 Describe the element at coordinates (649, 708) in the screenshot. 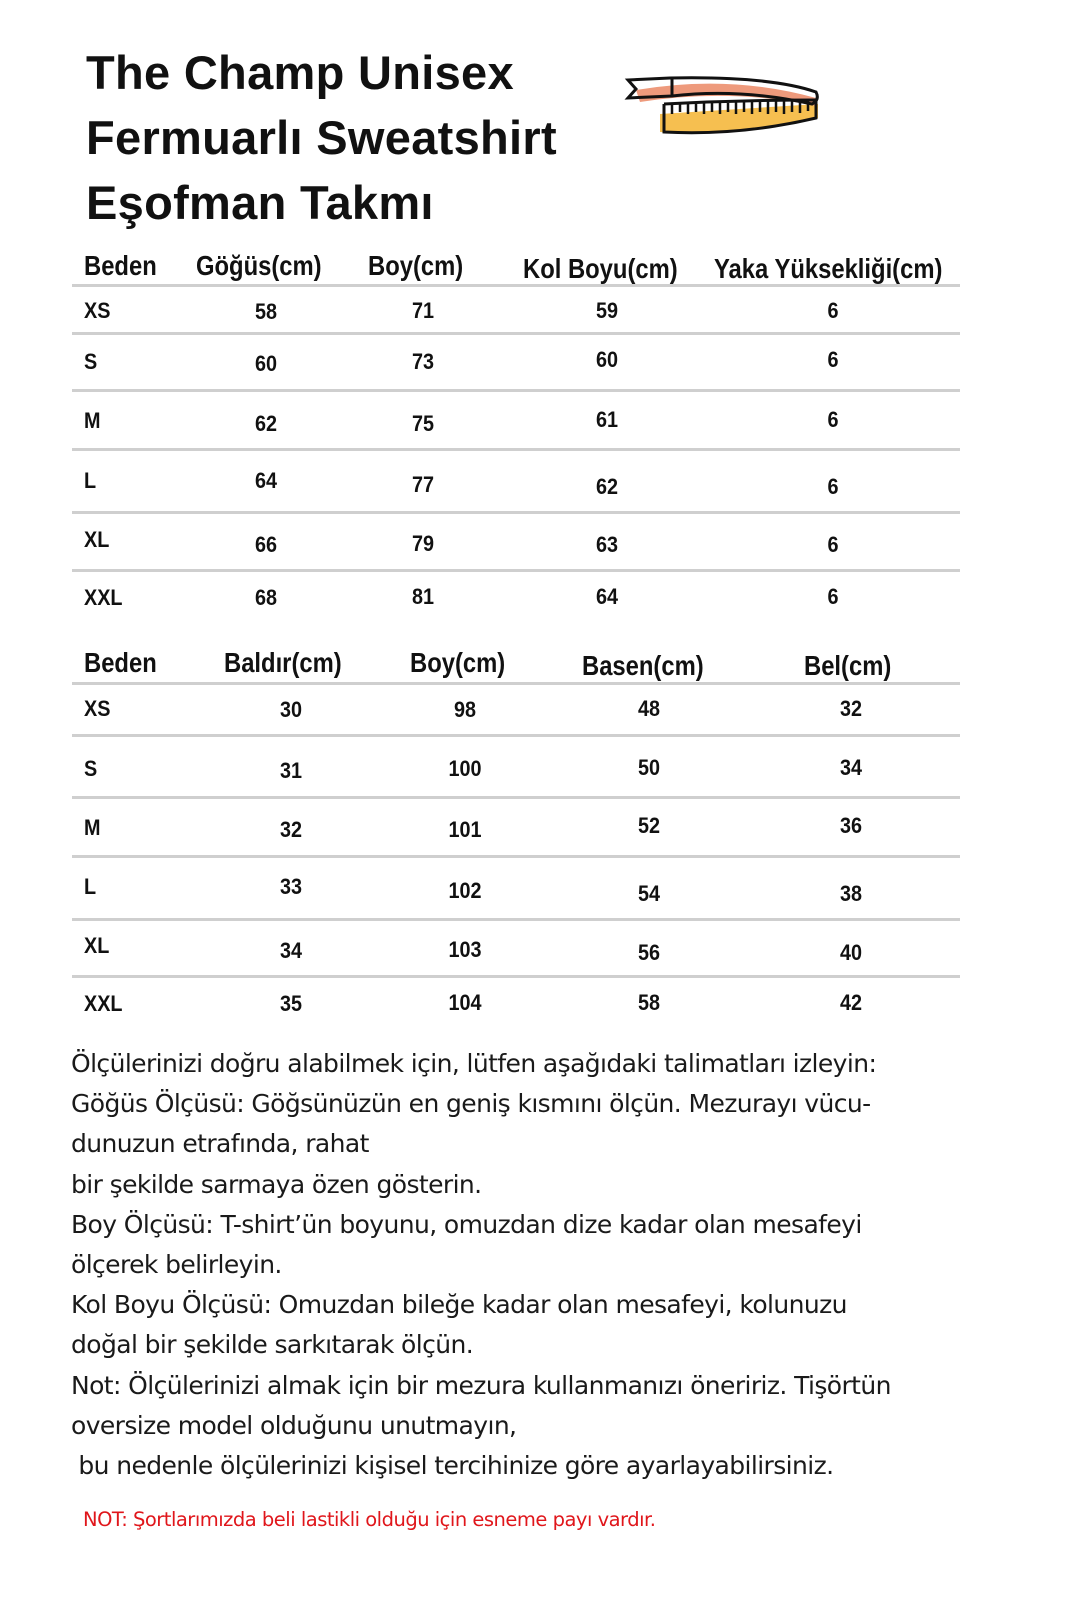

I see `measurement-value: 48` at that location.